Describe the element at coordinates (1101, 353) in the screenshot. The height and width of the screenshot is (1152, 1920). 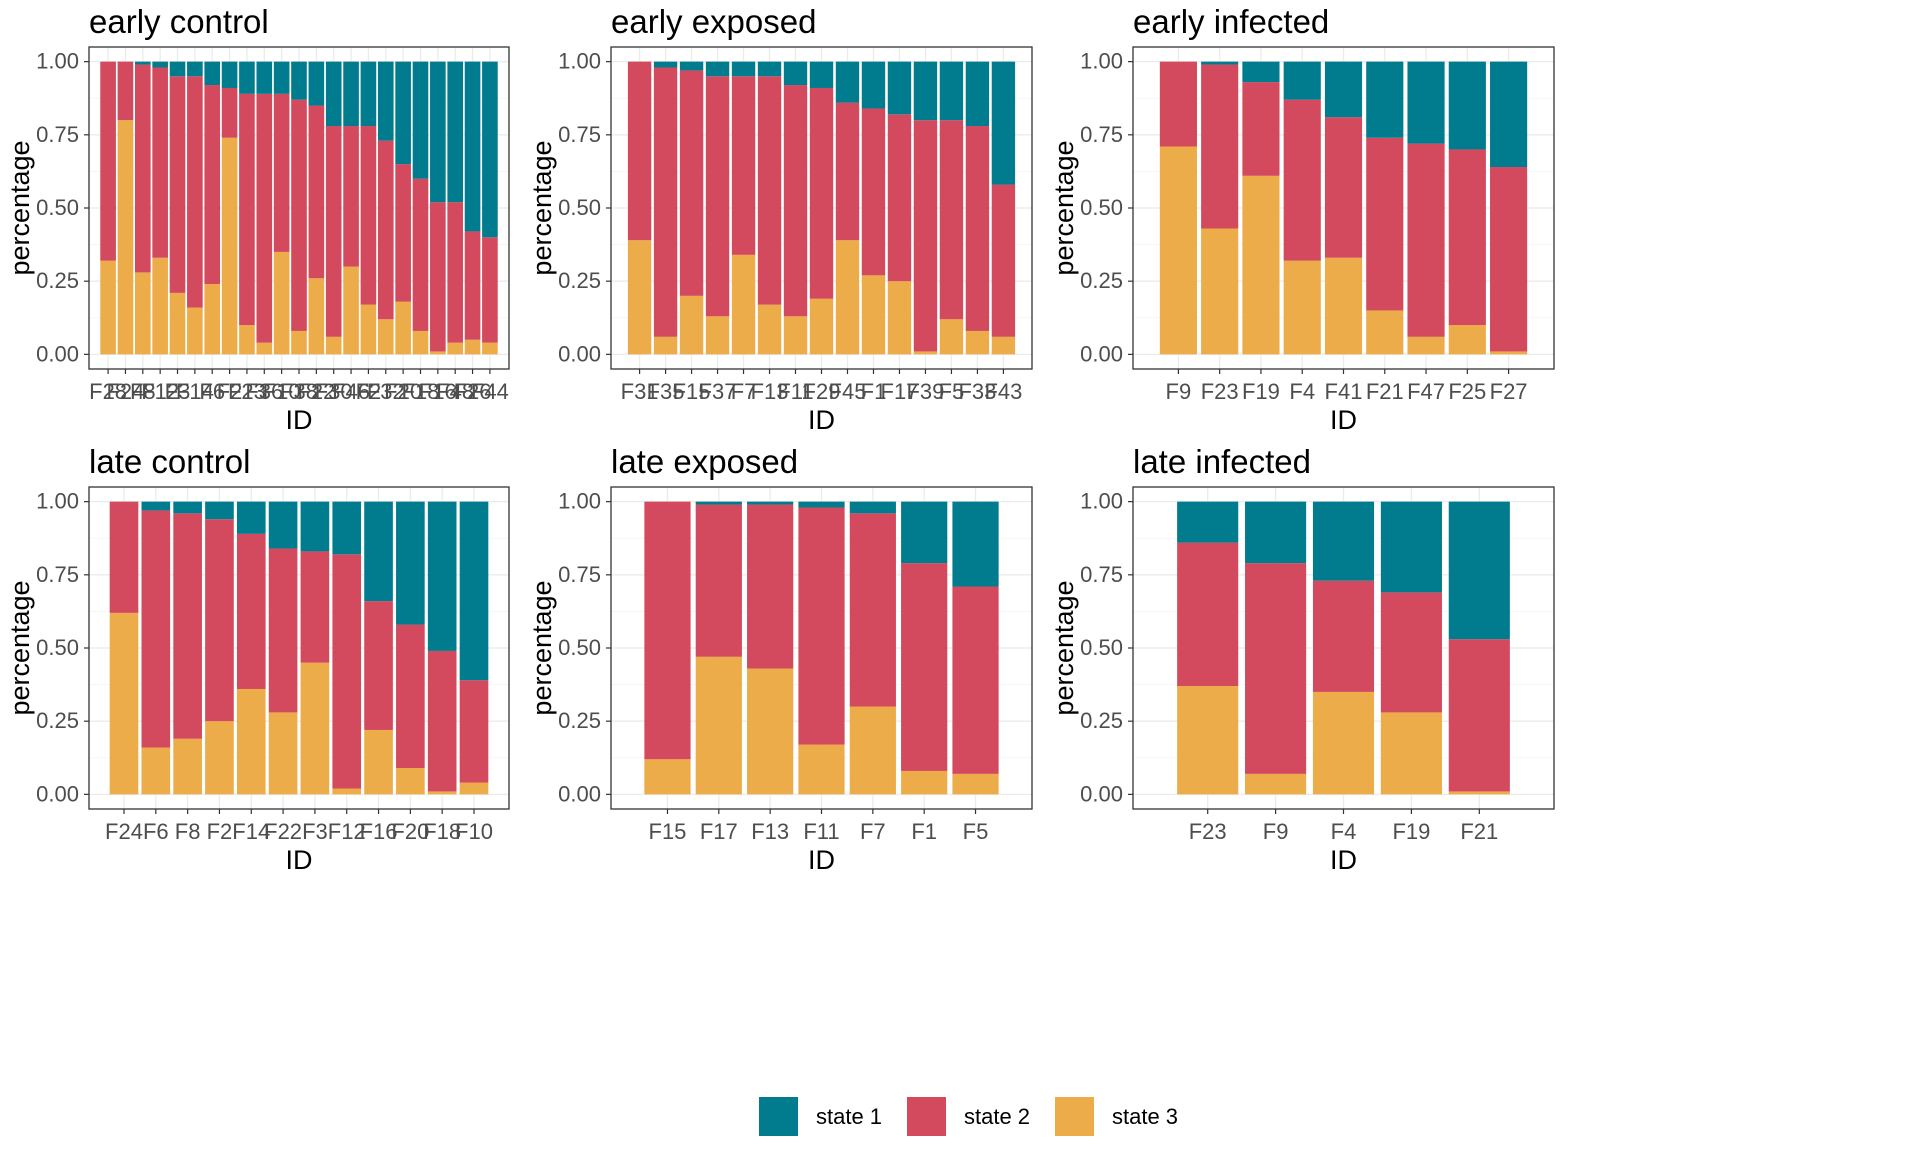
I see `y-tick-label: 0.00` at that location.